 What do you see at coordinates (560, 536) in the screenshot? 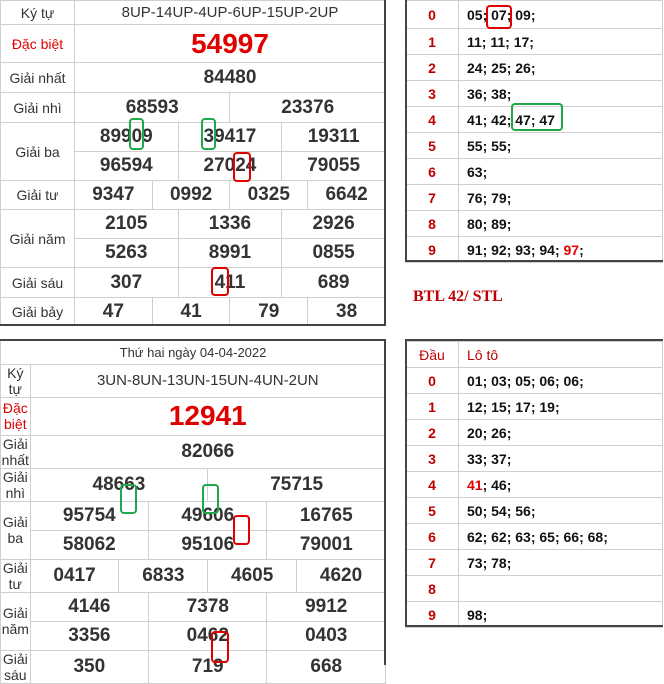
I see `loto-cell: 62; 62; 63; 65; 66; 68;` at bounding box center [560, 536].